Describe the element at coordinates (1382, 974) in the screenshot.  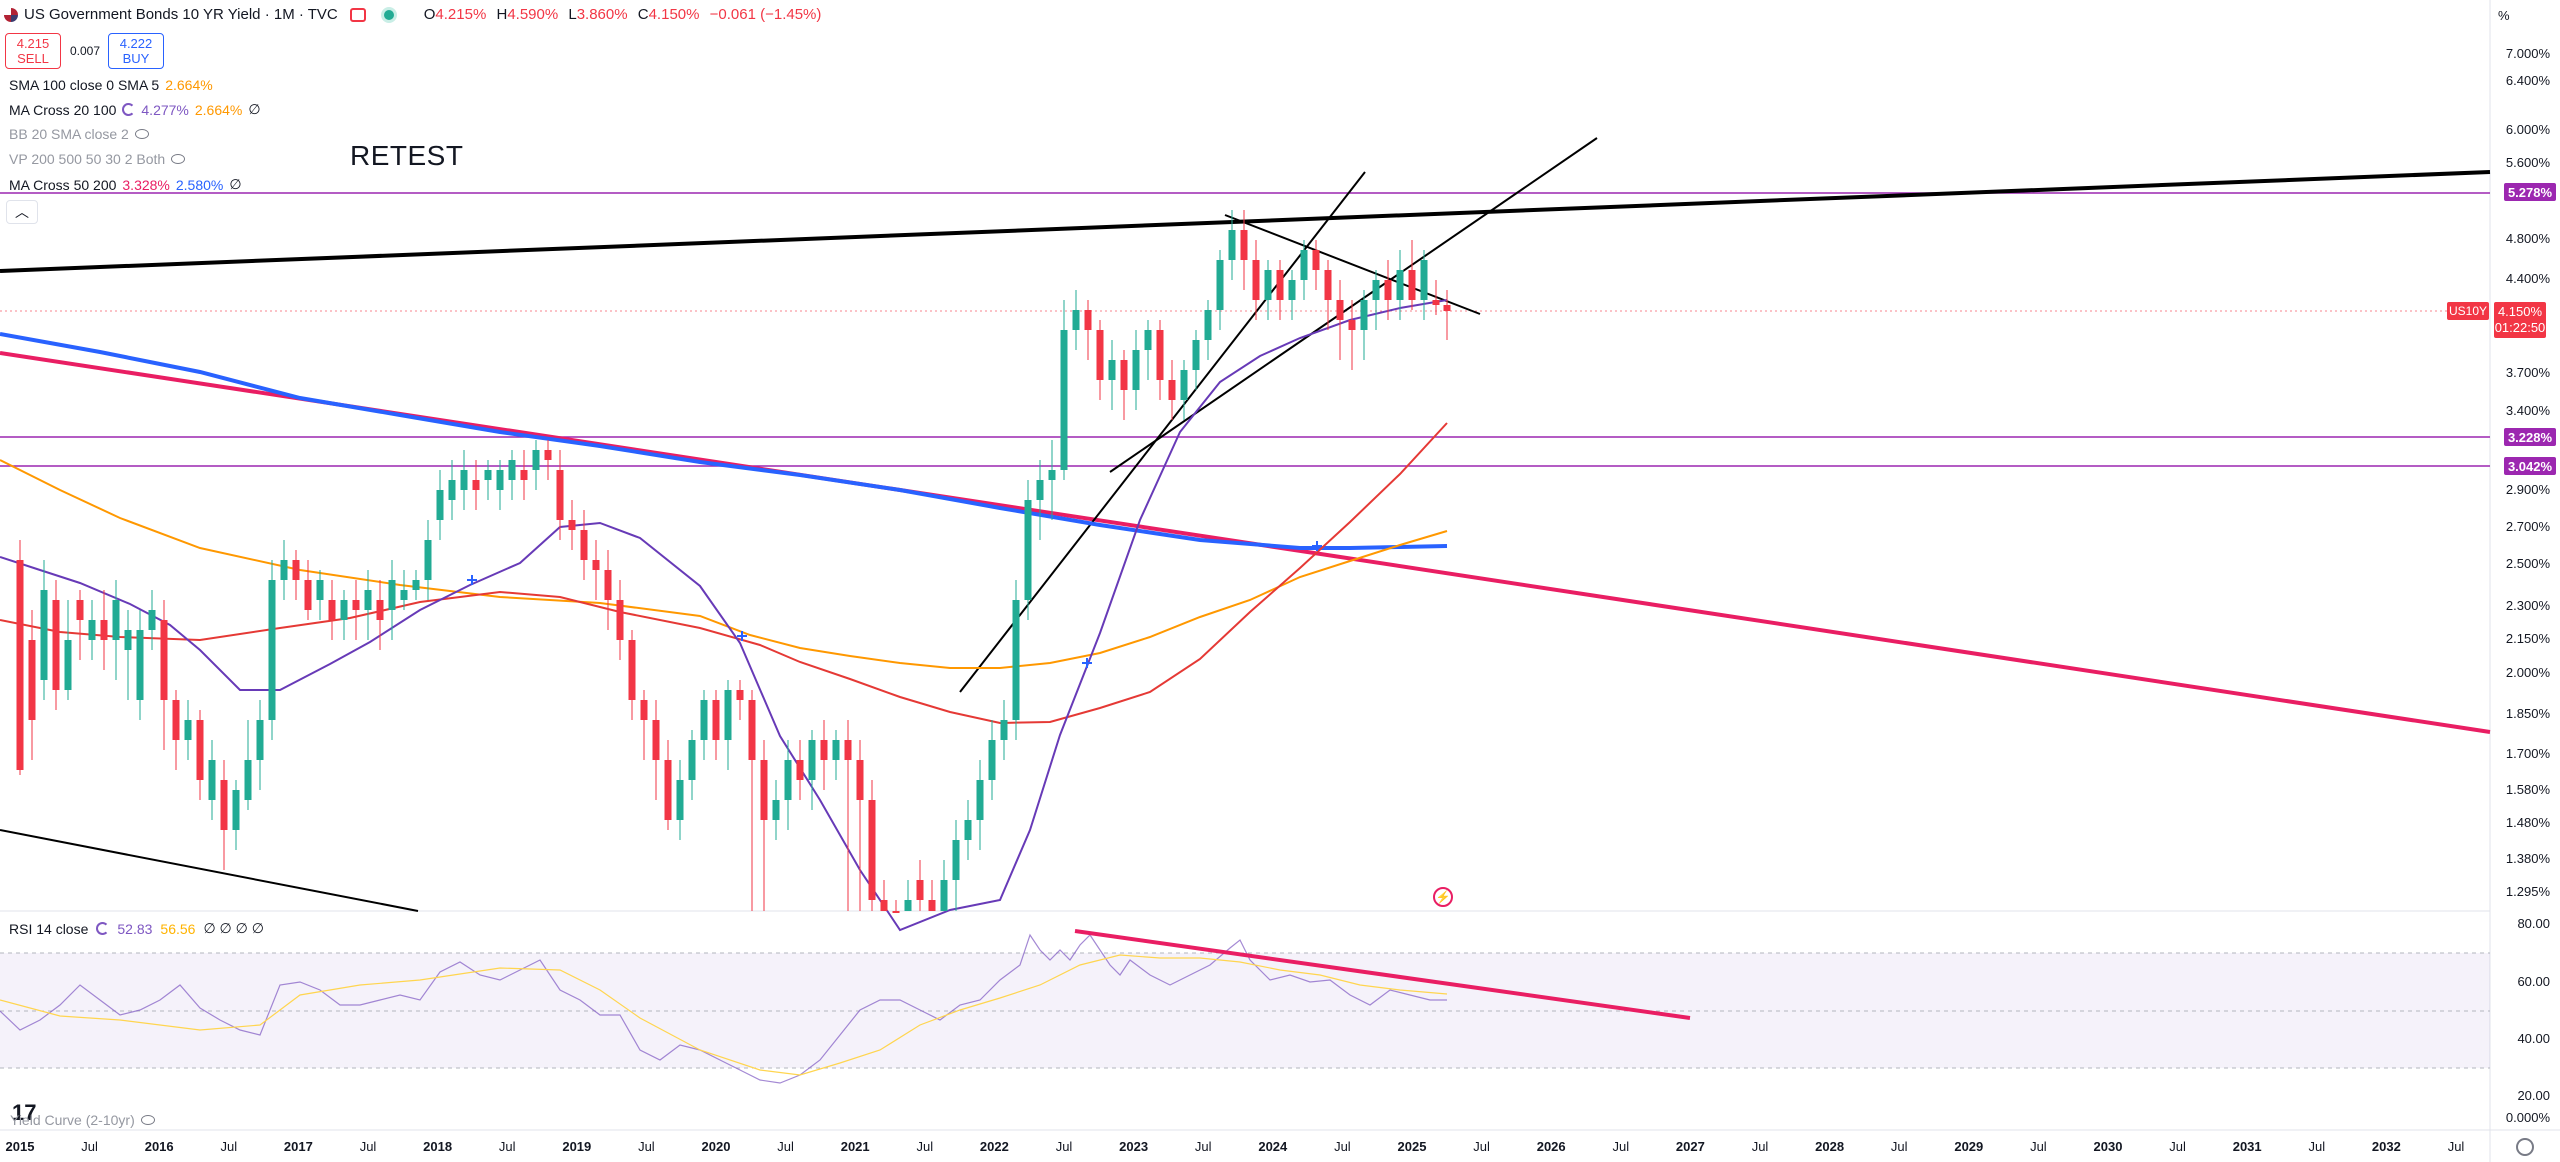
I see `rsi-divergence-line` at that location.